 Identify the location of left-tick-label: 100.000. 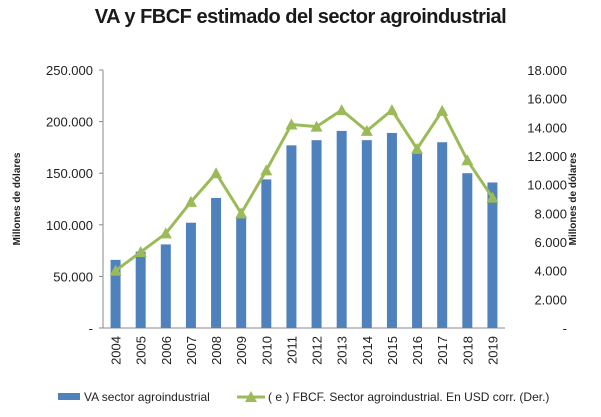
(69, 225).